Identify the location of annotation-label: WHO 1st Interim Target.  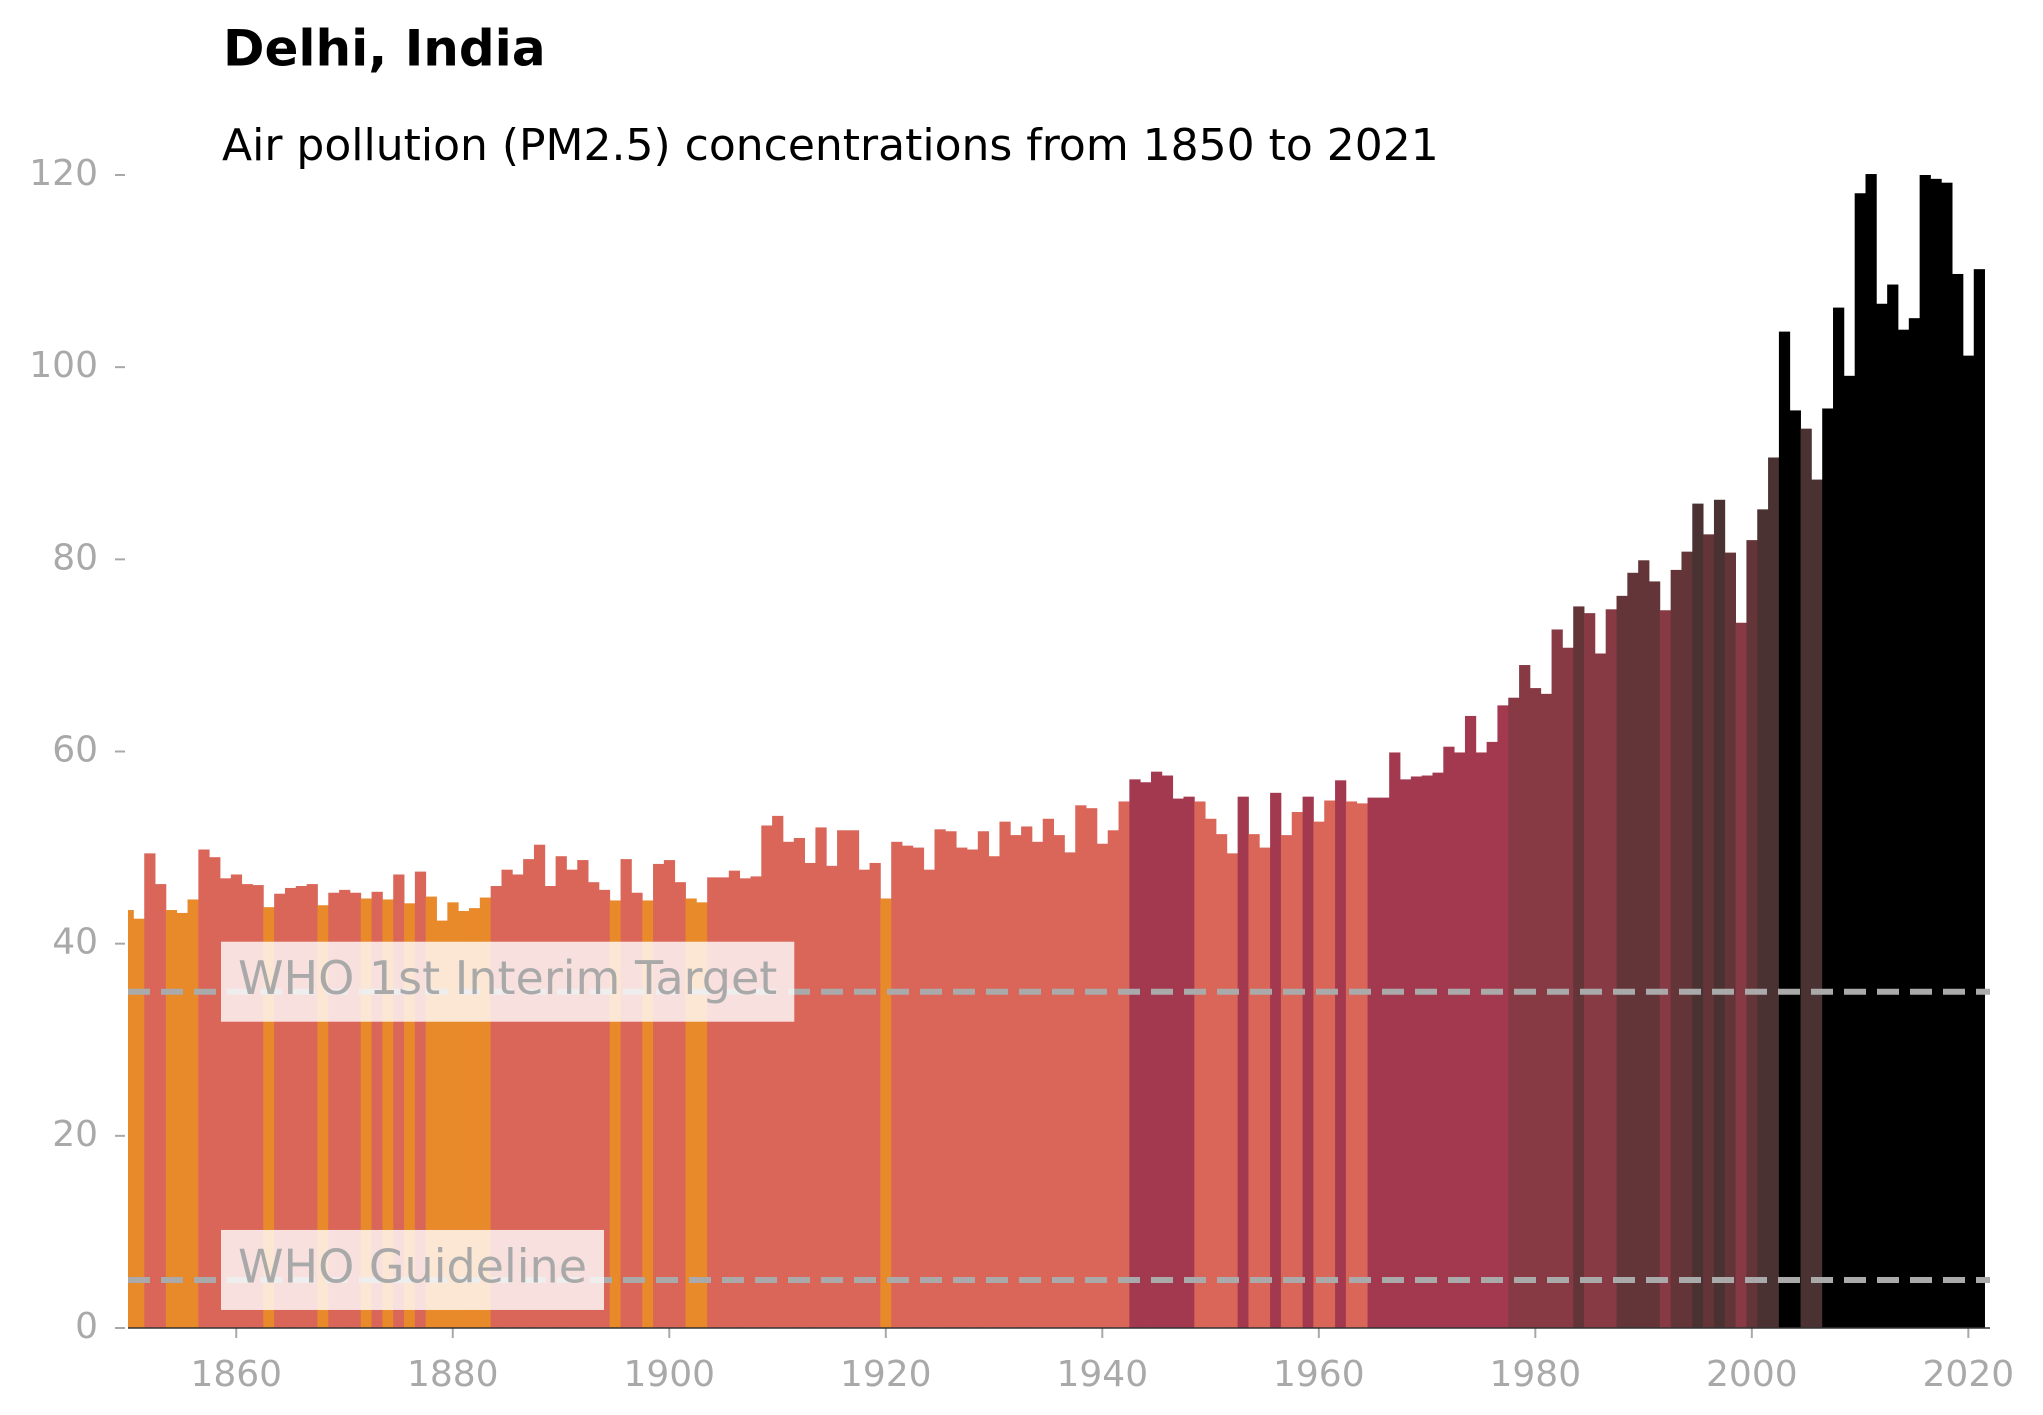
(507, 978).